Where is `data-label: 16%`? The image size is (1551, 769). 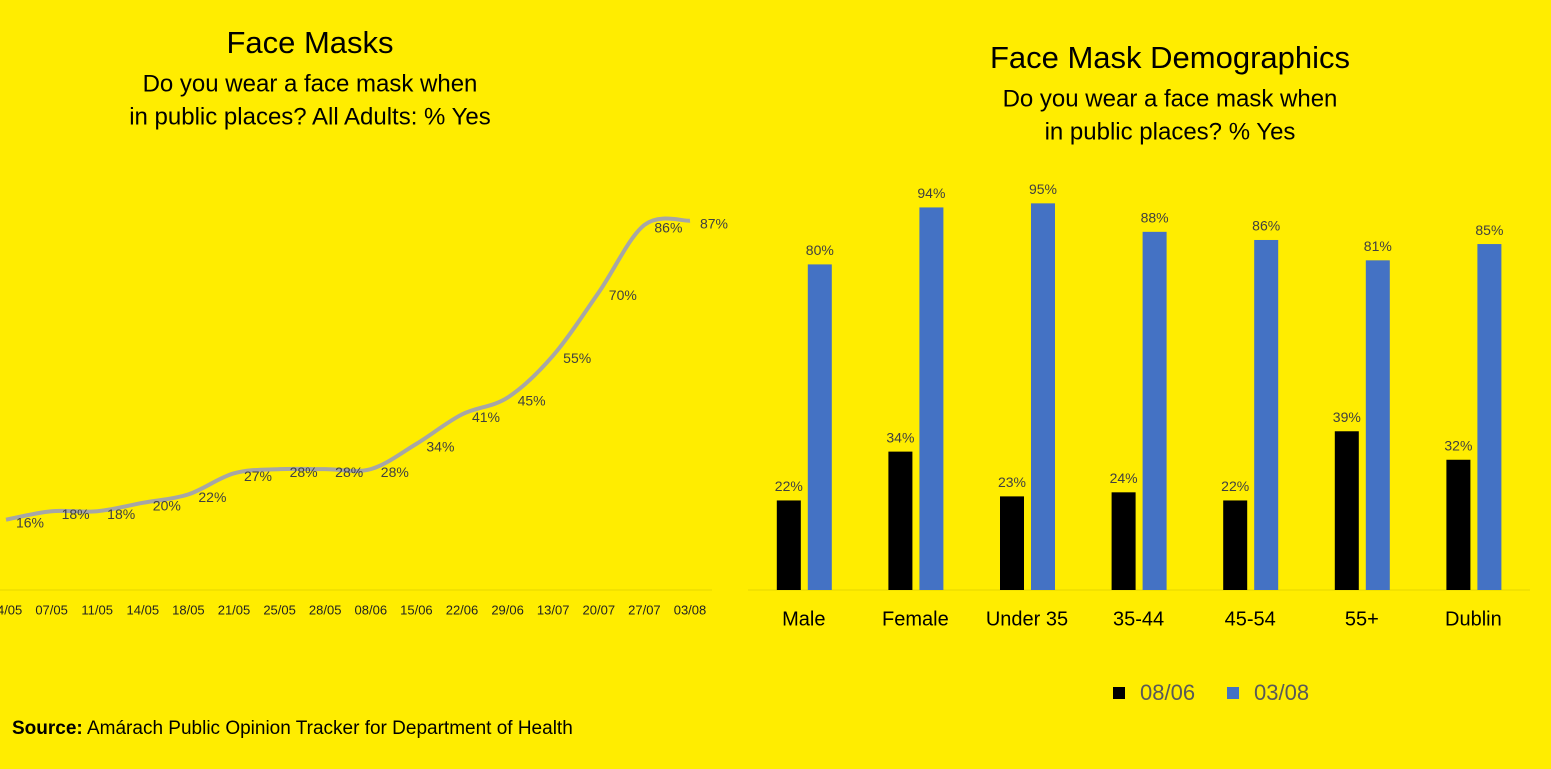 data-label: 16% is located at coordinates (30, 522).